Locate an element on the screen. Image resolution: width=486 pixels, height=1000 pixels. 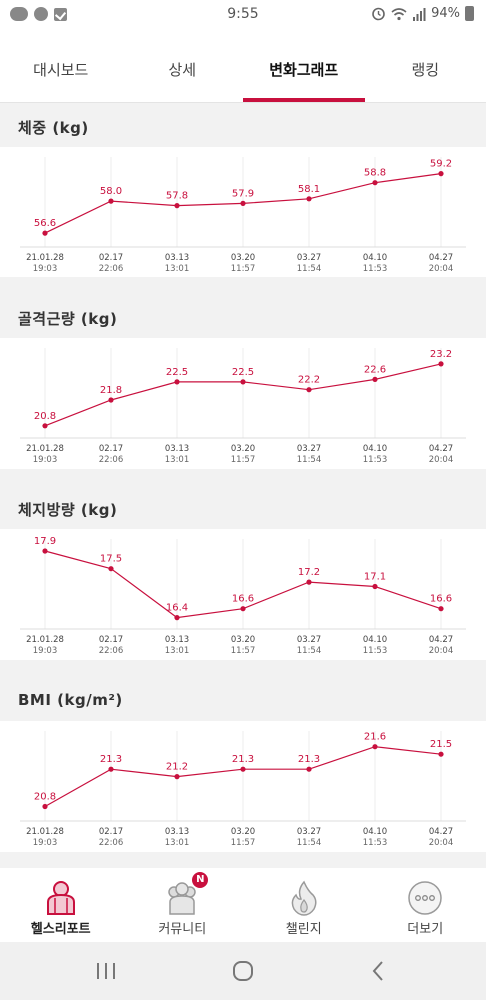
data-label: 57.8 is located at coordinates (177, 196).